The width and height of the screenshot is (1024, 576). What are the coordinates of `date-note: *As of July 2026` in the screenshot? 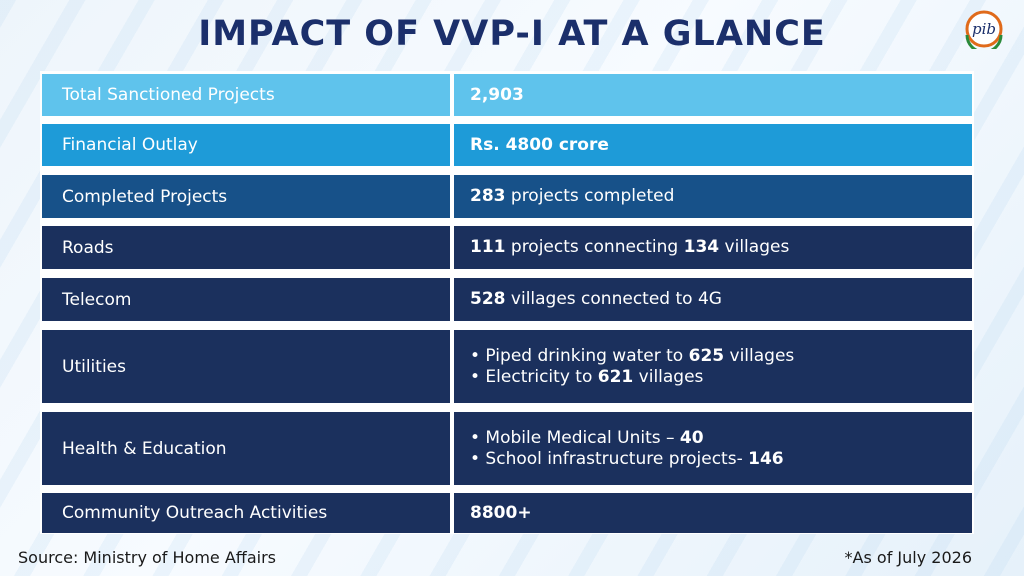 It's located at (908, 557).